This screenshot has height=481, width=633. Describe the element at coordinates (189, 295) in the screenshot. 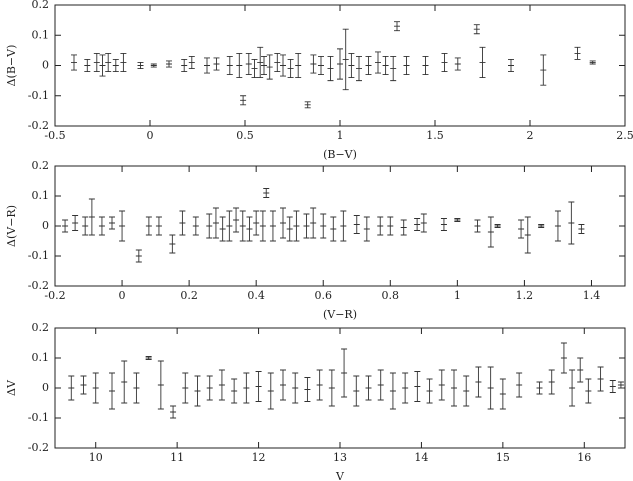

I see `x-tick-label: 0.2` at that location.